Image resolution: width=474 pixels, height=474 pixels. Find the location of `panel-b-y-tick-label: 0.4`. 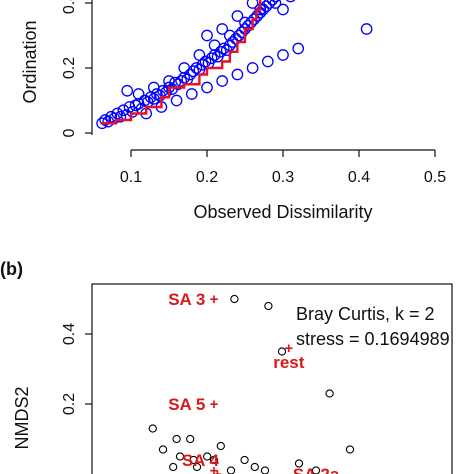

panel-b-y-tick-label: 0.4 is located at coordinates (69, 334).